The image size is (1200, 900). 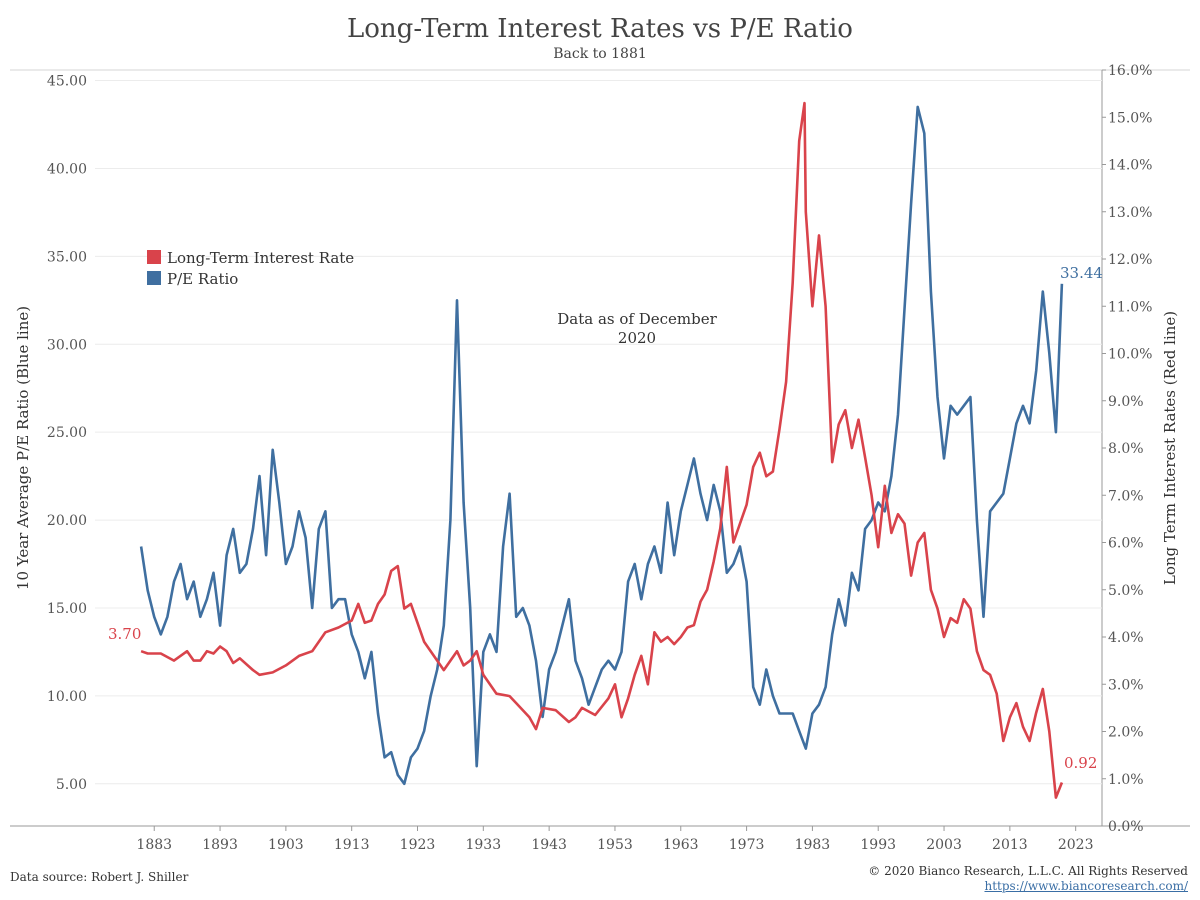 What do you see at coordinates (99, 877) in the screenshot?
I see `data-source-note: Data source: Robert J. Shiller` at bounding box center [99, 877].